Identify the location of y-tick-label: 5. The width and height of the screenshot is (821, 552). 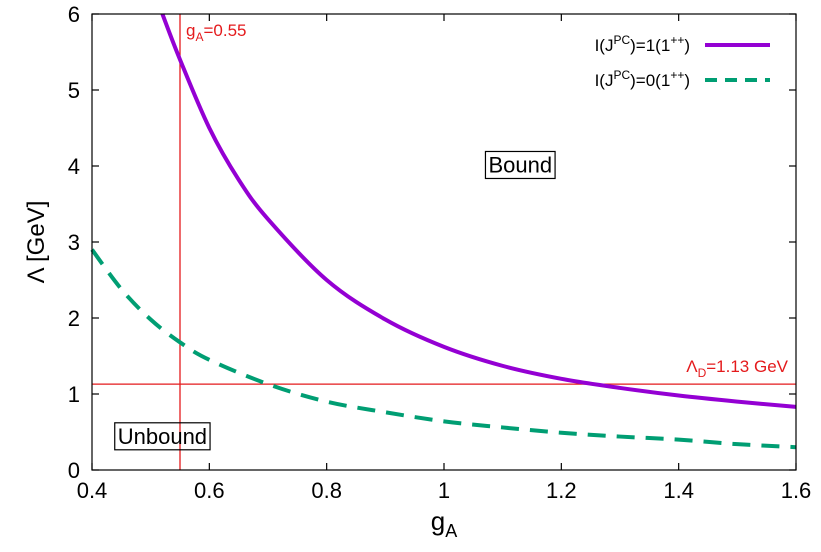
(74, 90).